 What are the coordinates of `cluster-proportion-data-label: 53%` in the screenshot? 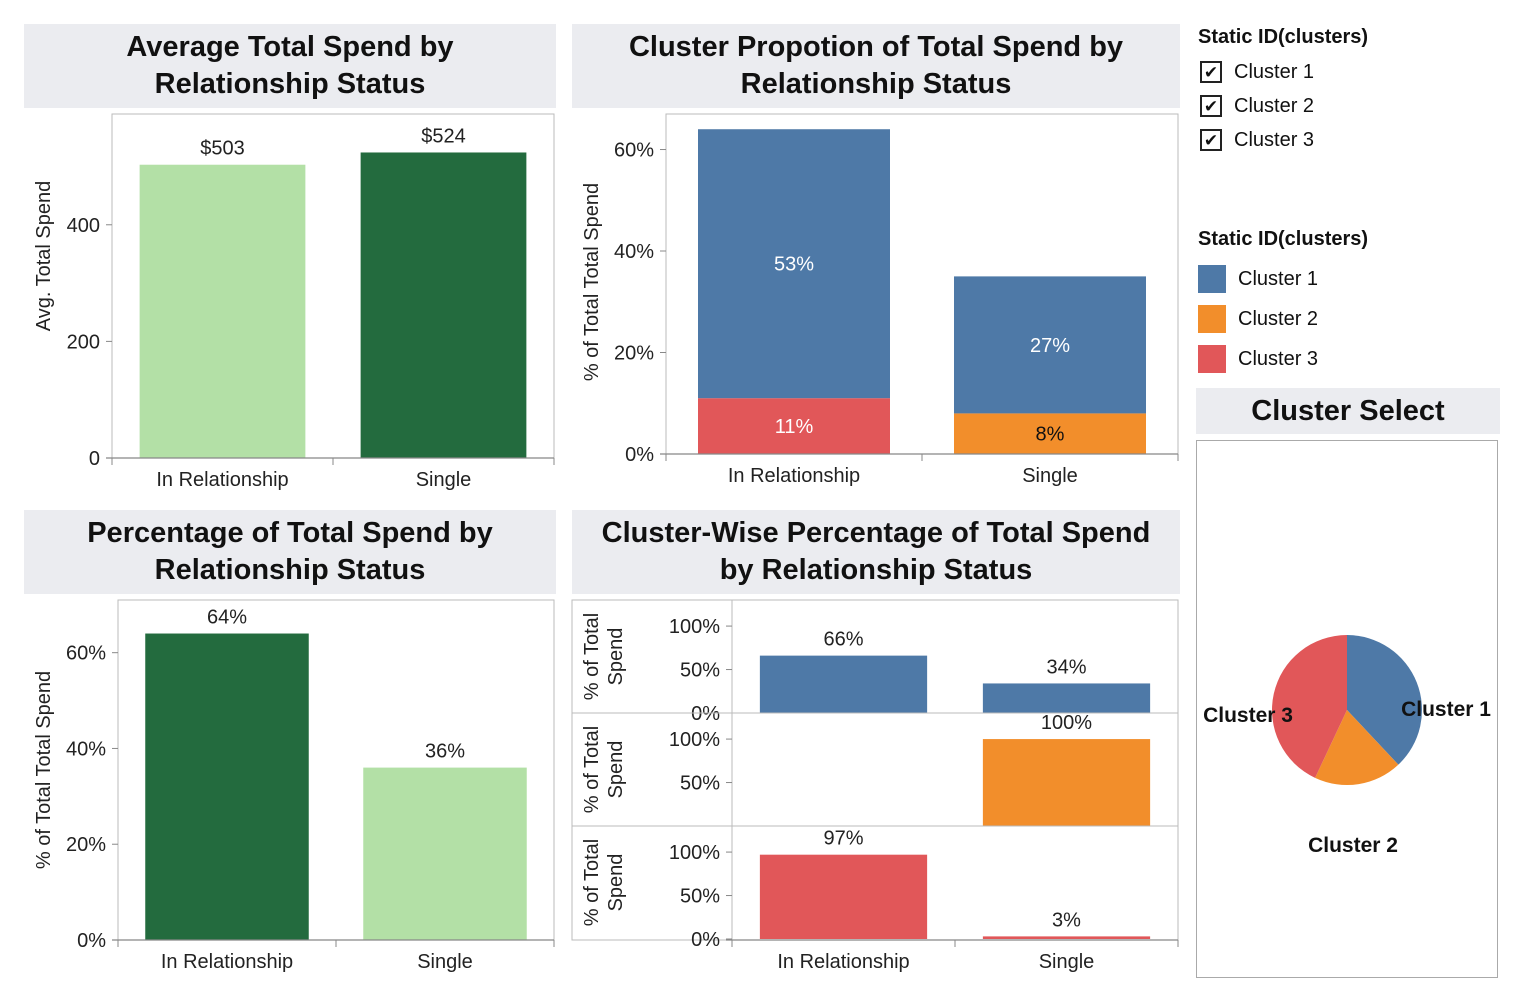 It's located at (794, 265).